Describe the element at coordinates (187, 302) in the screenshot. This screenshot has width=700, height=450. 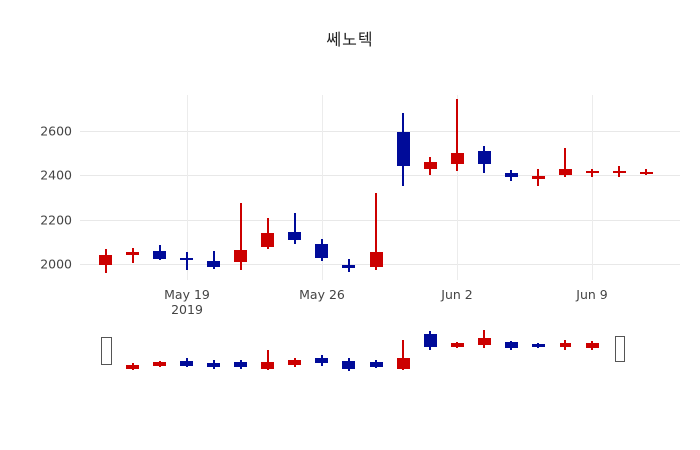
I see `x-tick-label: May 19 2019` at that location.